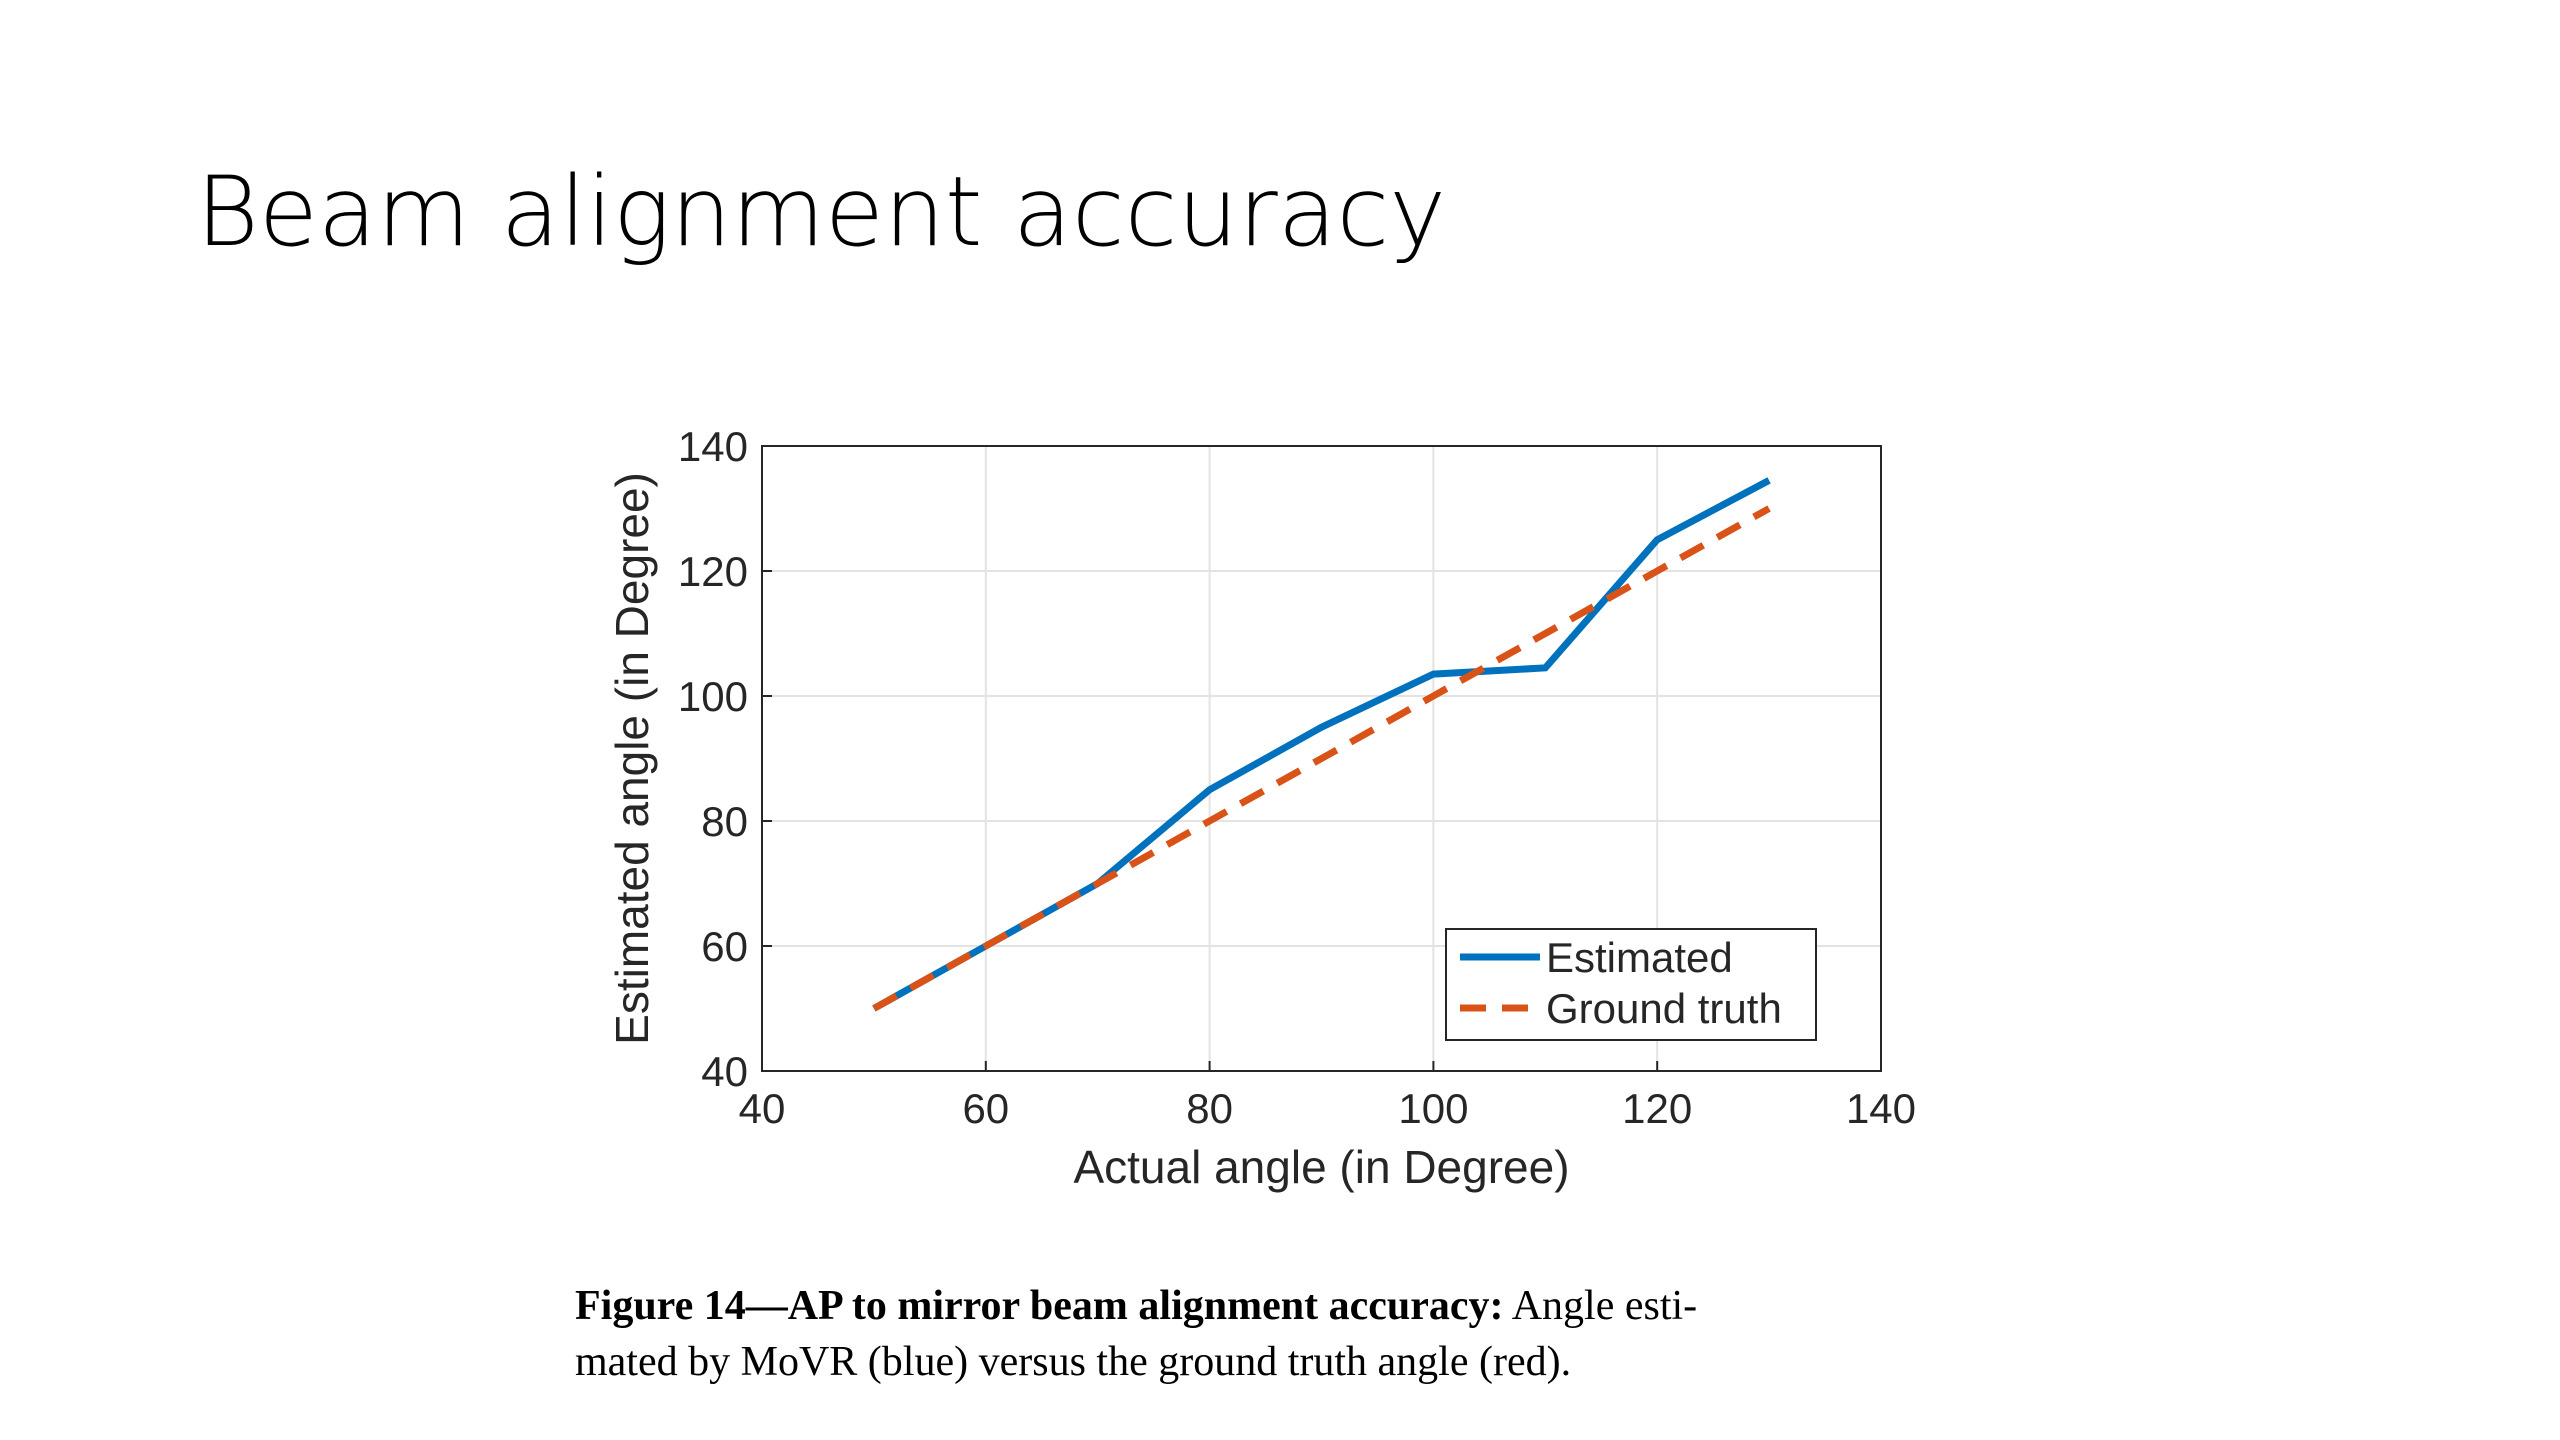 This screenshot has height=1440, width=2560. I want to click on legend-label: Ground truth, so click(1664, 1008).